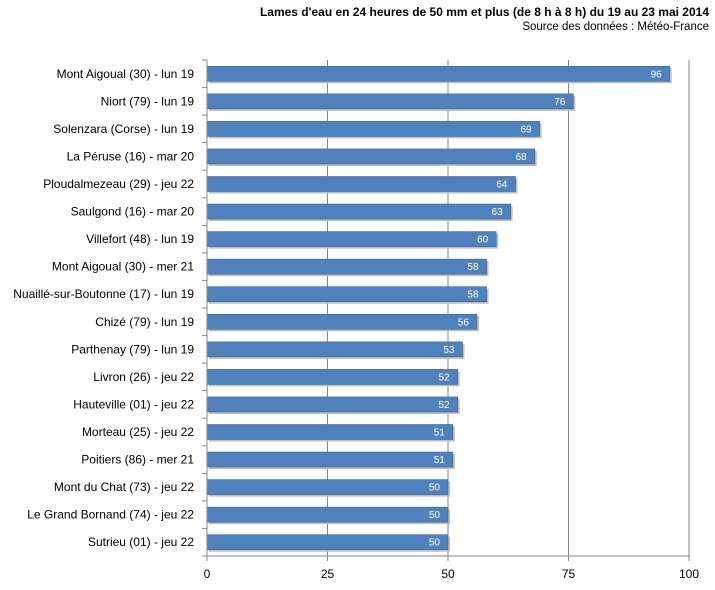  What do you see at coordinates (526, 129) in the screenshot?
I see `data-label: 69` at bounding box center [526, 129].